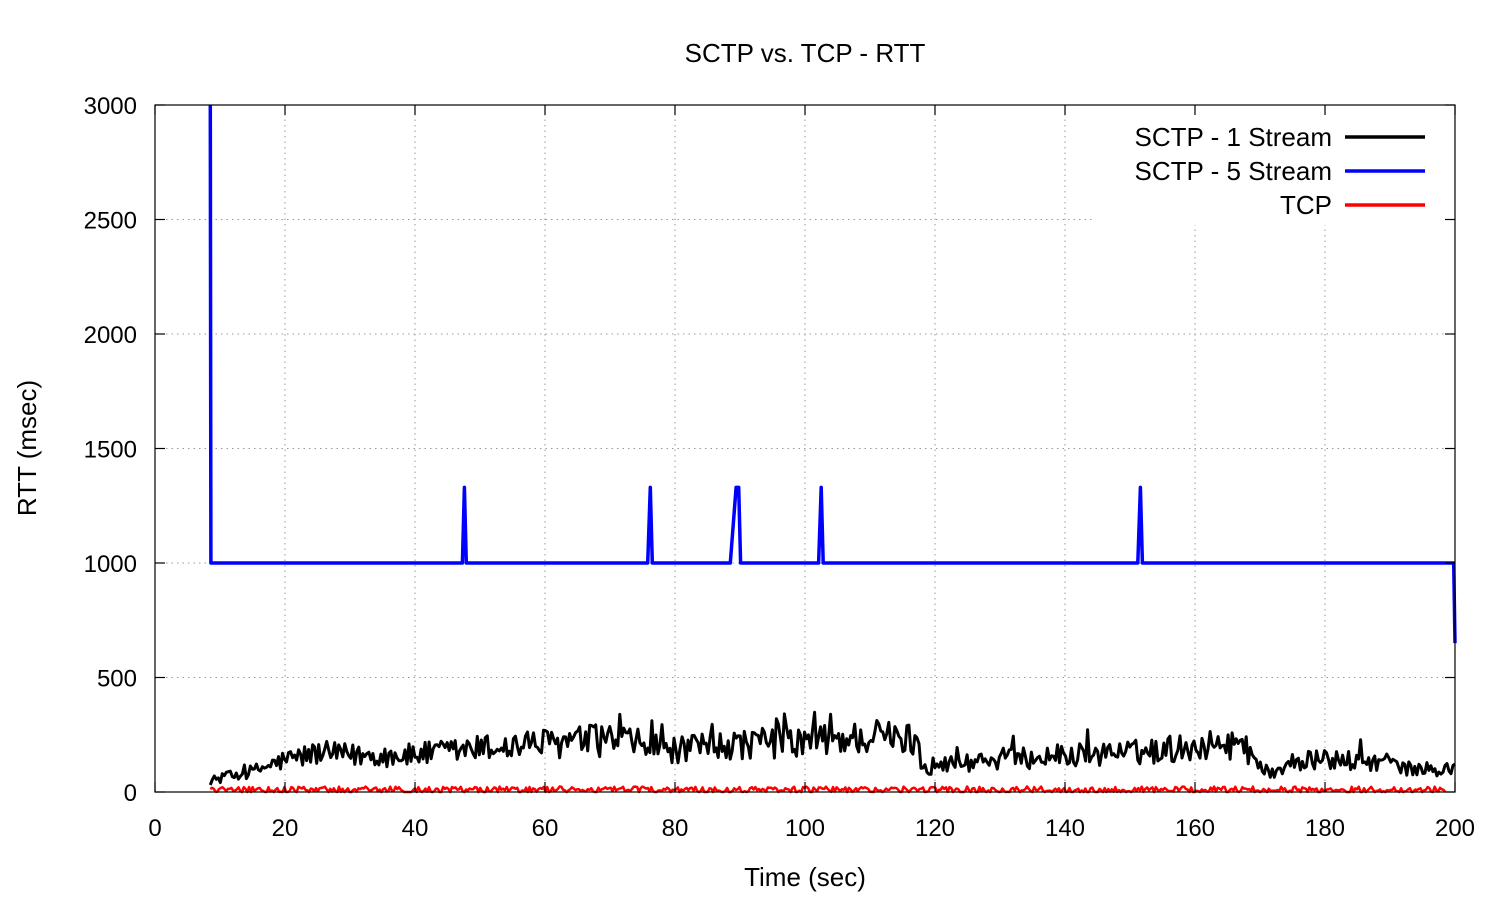  Describe the element at coordinates (1195, 828) in the screenshot. I see `x-tick-label: 160` at that location.